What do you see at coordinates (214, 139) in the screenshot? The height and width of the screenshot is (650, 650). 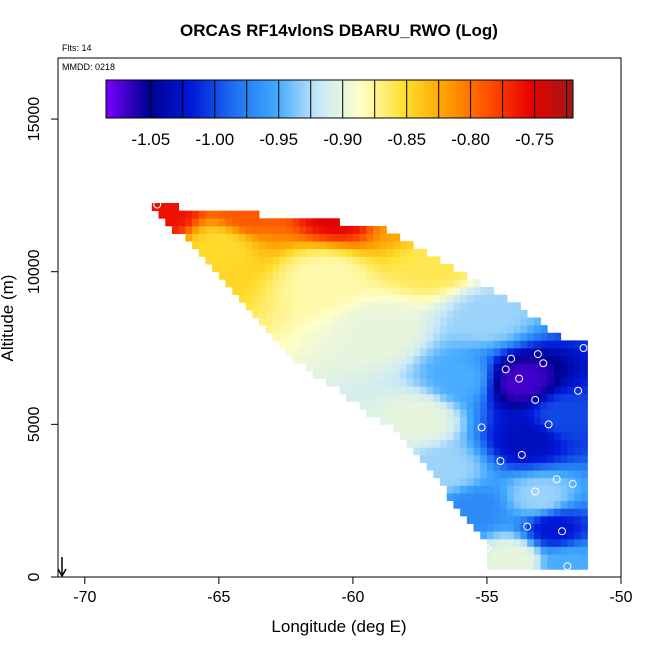 I see `colorbar-tick-label: -1.00` at bounding box center [214, 139].